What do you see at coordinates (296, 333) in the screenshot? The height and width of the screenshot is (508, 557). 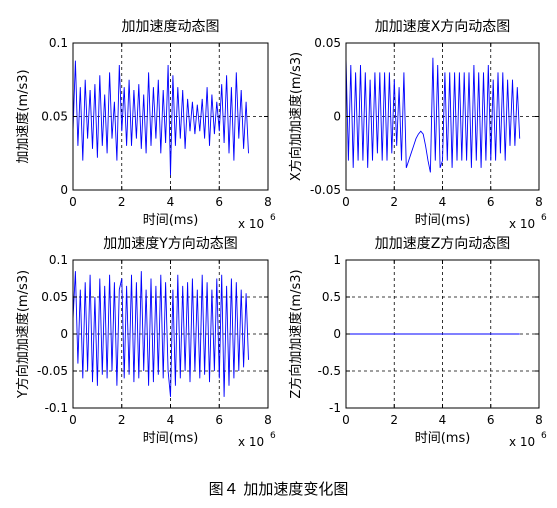 I see `y-axis-label: Z方向加加速度(m/s3)` at bounding box center [296, 333].